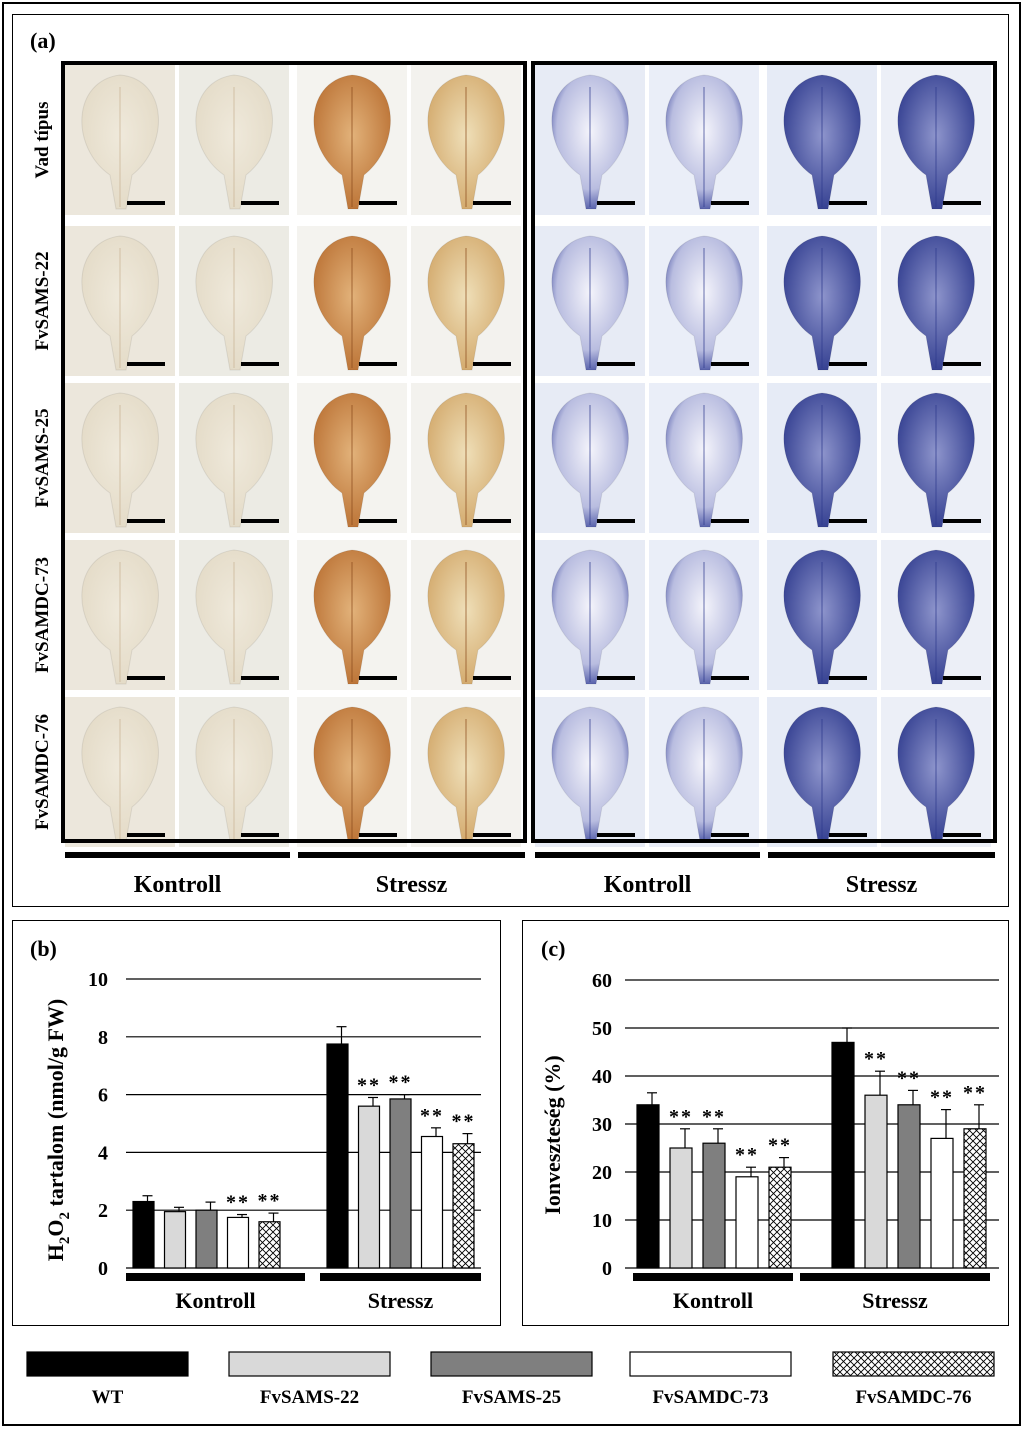 This screenshot has width=1024, height=1430. Describe the element at coordinates (42, 140) in the screenshot. I see `row-label: Vad típus` at that location.